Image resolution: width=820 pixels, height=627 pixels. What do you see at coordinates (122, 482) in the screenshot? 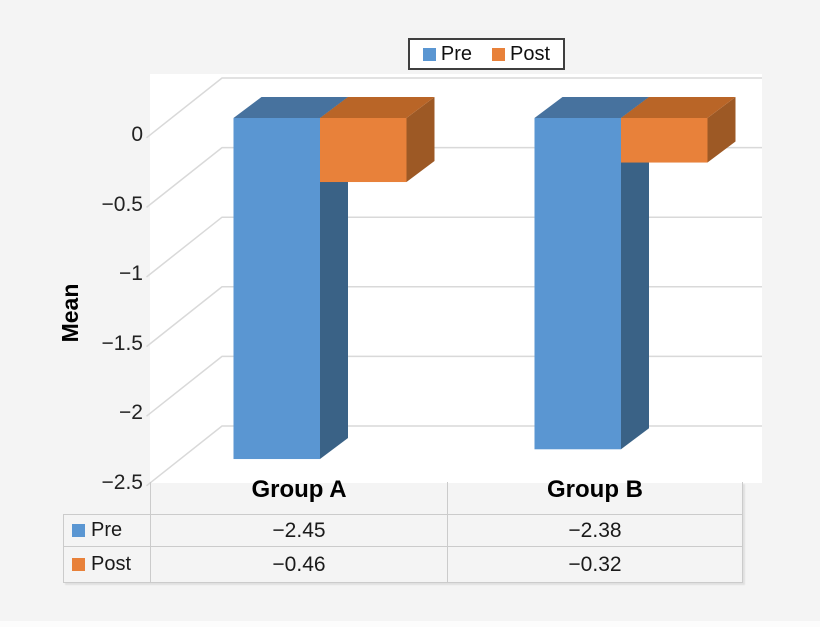
I see `y-tick-label-5: −2.5` at bounding box center [122, 482].